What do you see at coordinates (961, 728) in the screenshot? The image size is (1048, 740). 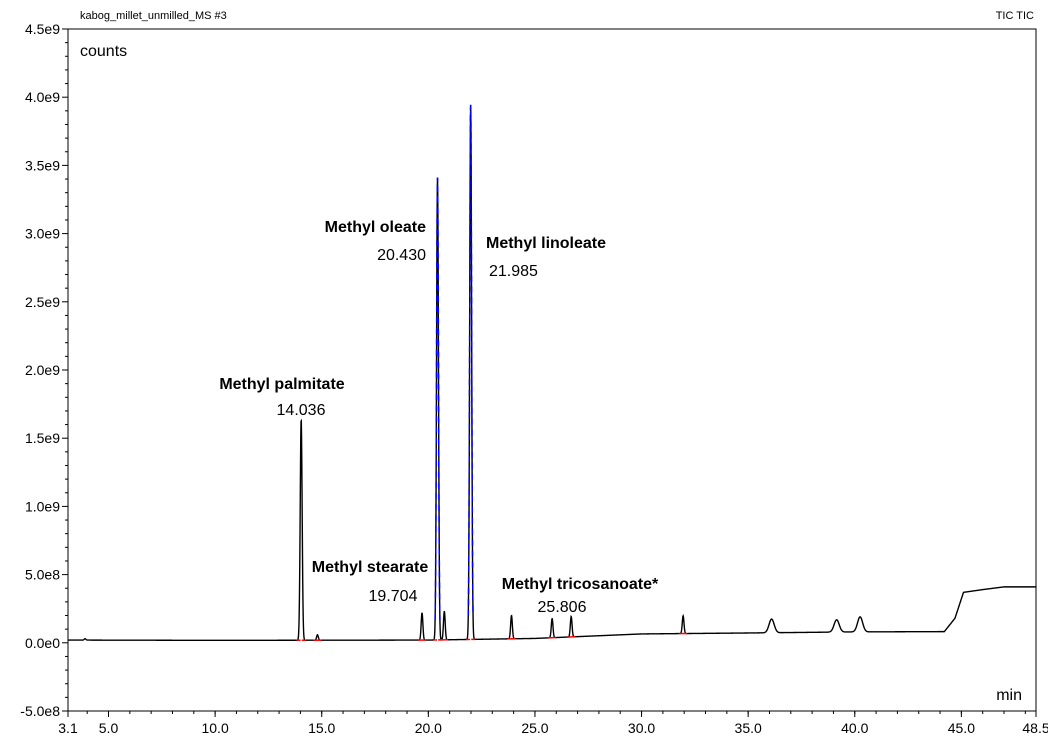 I see `x-tick-label: 45.0` at bounding box center [961, 728].